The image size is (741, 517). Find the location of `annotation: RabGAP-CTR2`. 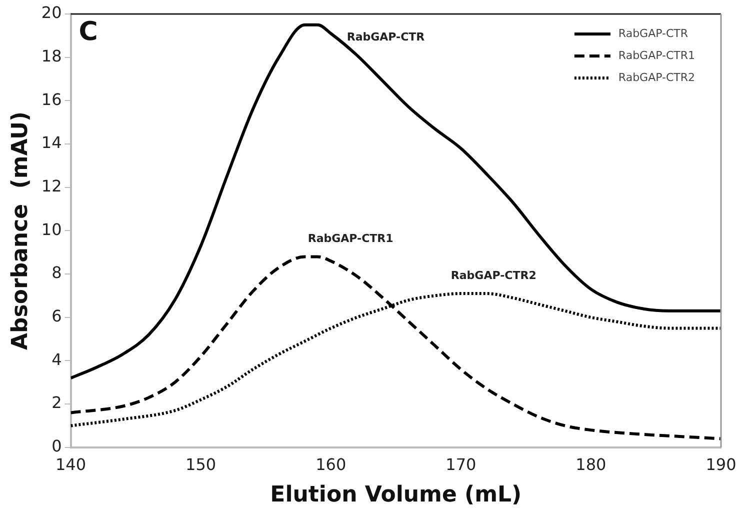

annotation: RabGAP-CTR2 is located at coordinates (493, 275).